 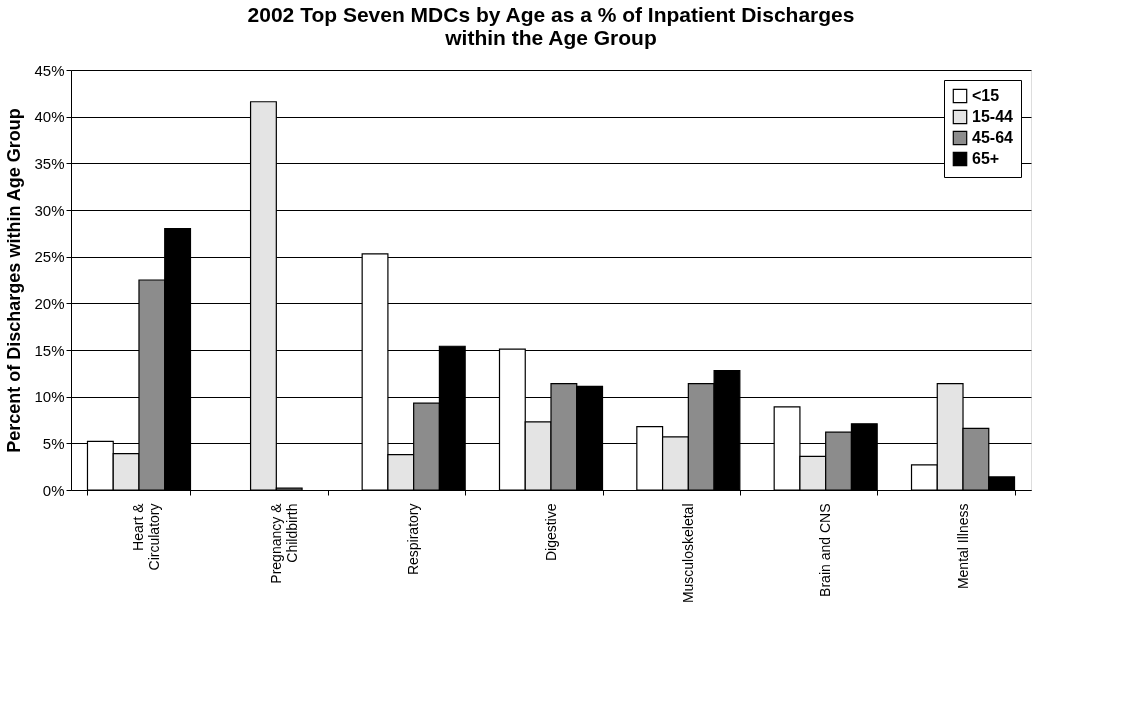 What do you see at coordinates (986, 95) in the screenshot?
I see `legend-label: <15` at bounding box center [986, 95].